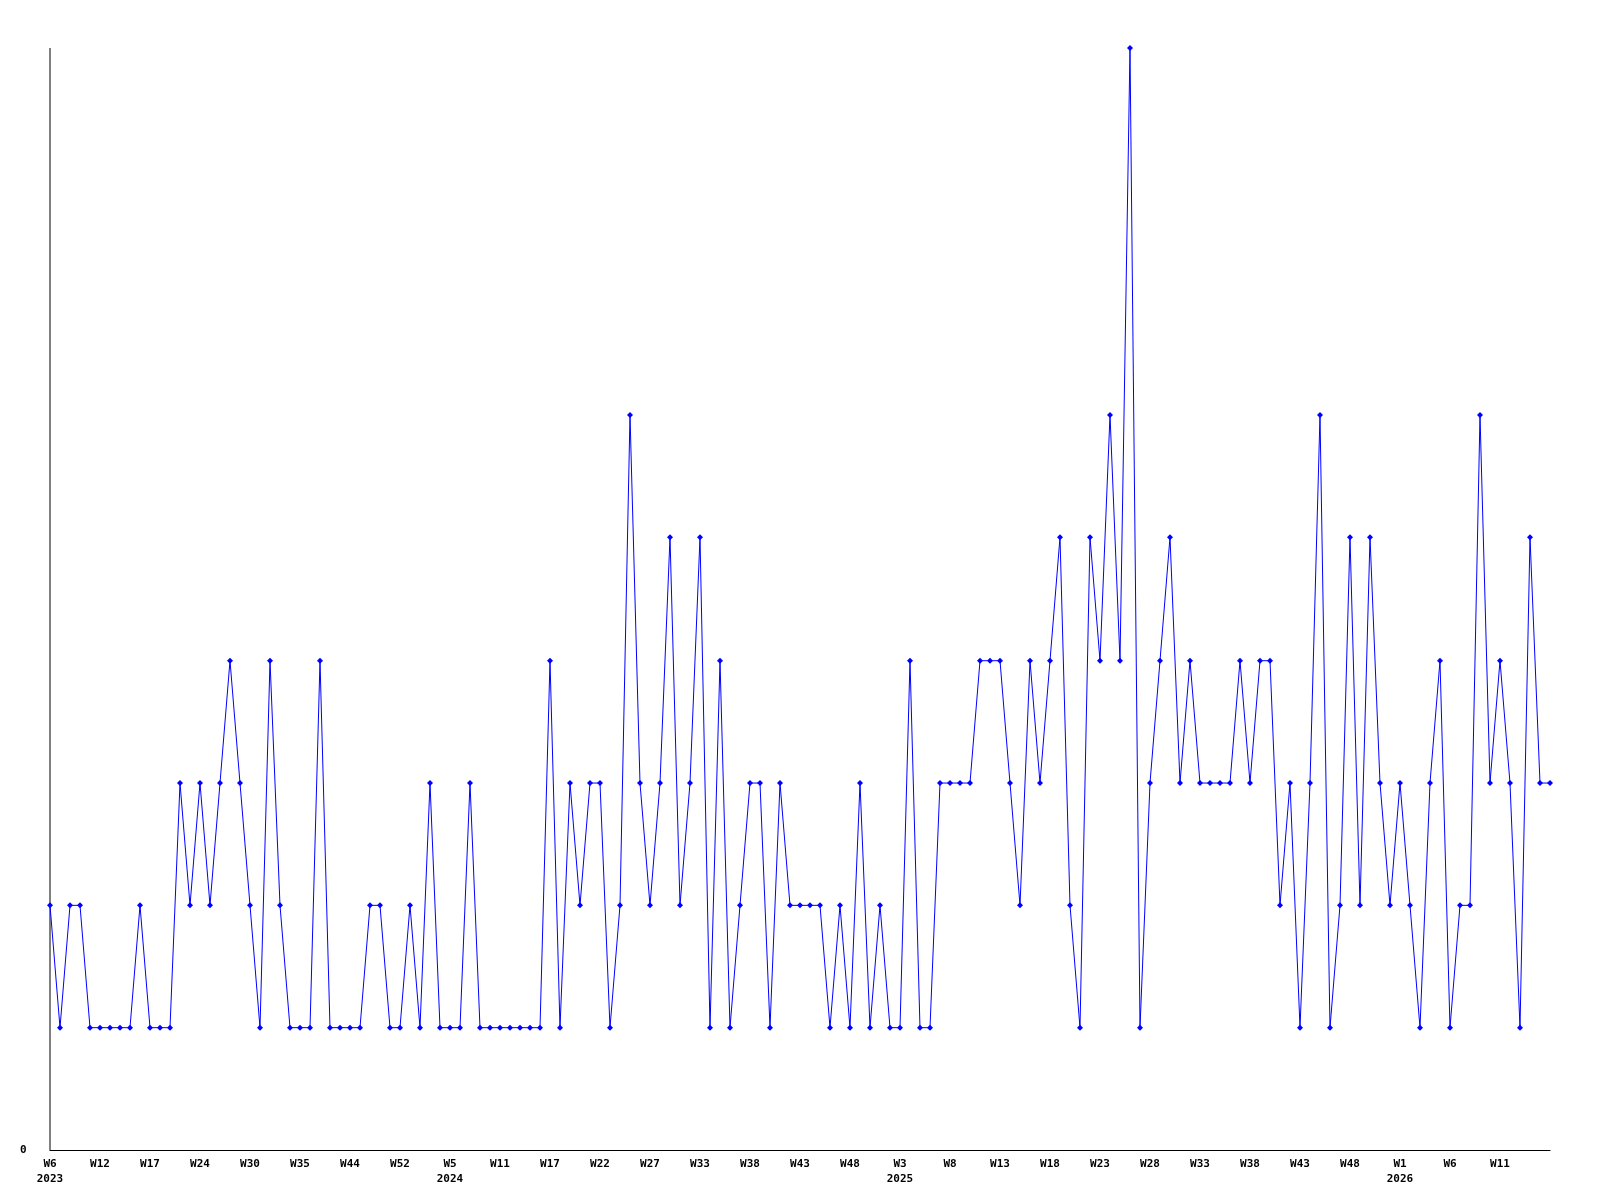  What do you see at coordinates (900, 1171) in the screenshot?
I see `x-tick-label: W3 2025` at bounding box center [900, 1171].